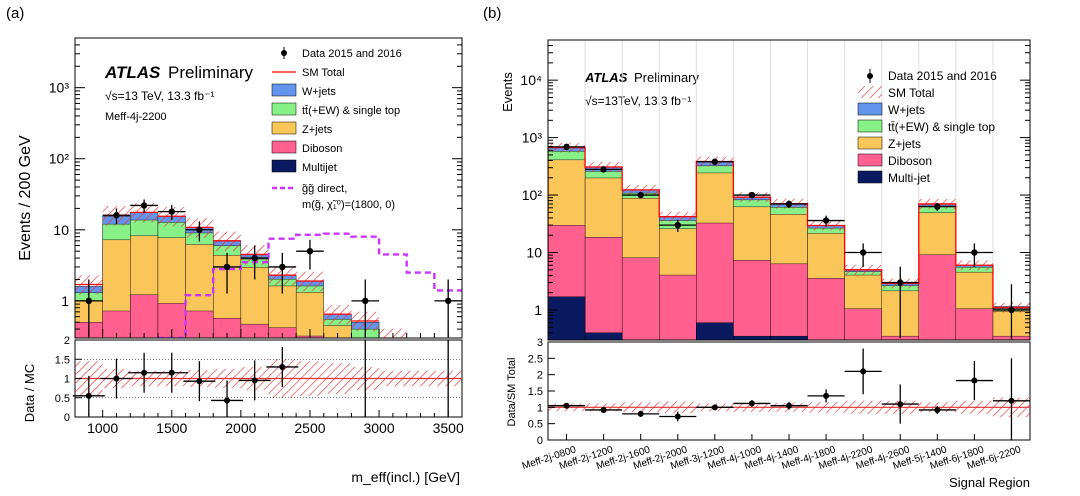 This screenshot has width=1080, height=496. What do you see at coordinates (61, 230) in the screenshot?
I see `panel-a-ytick-label: 10` at bounding box center [61, 230].